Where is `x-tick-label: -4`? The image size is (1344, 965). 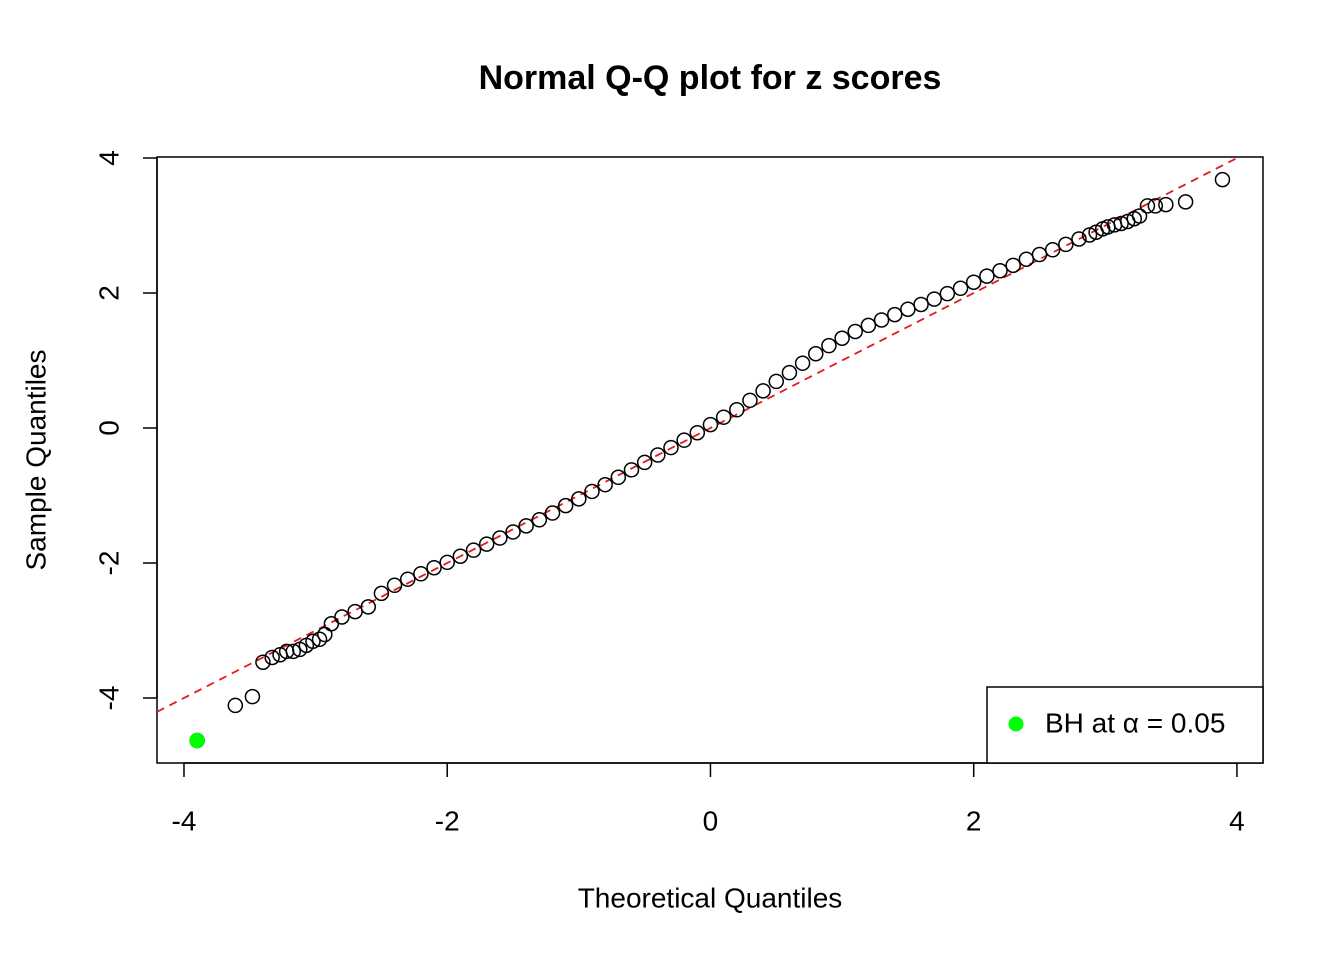 x-tick-label: -4 is located at coordinates (184, 820).